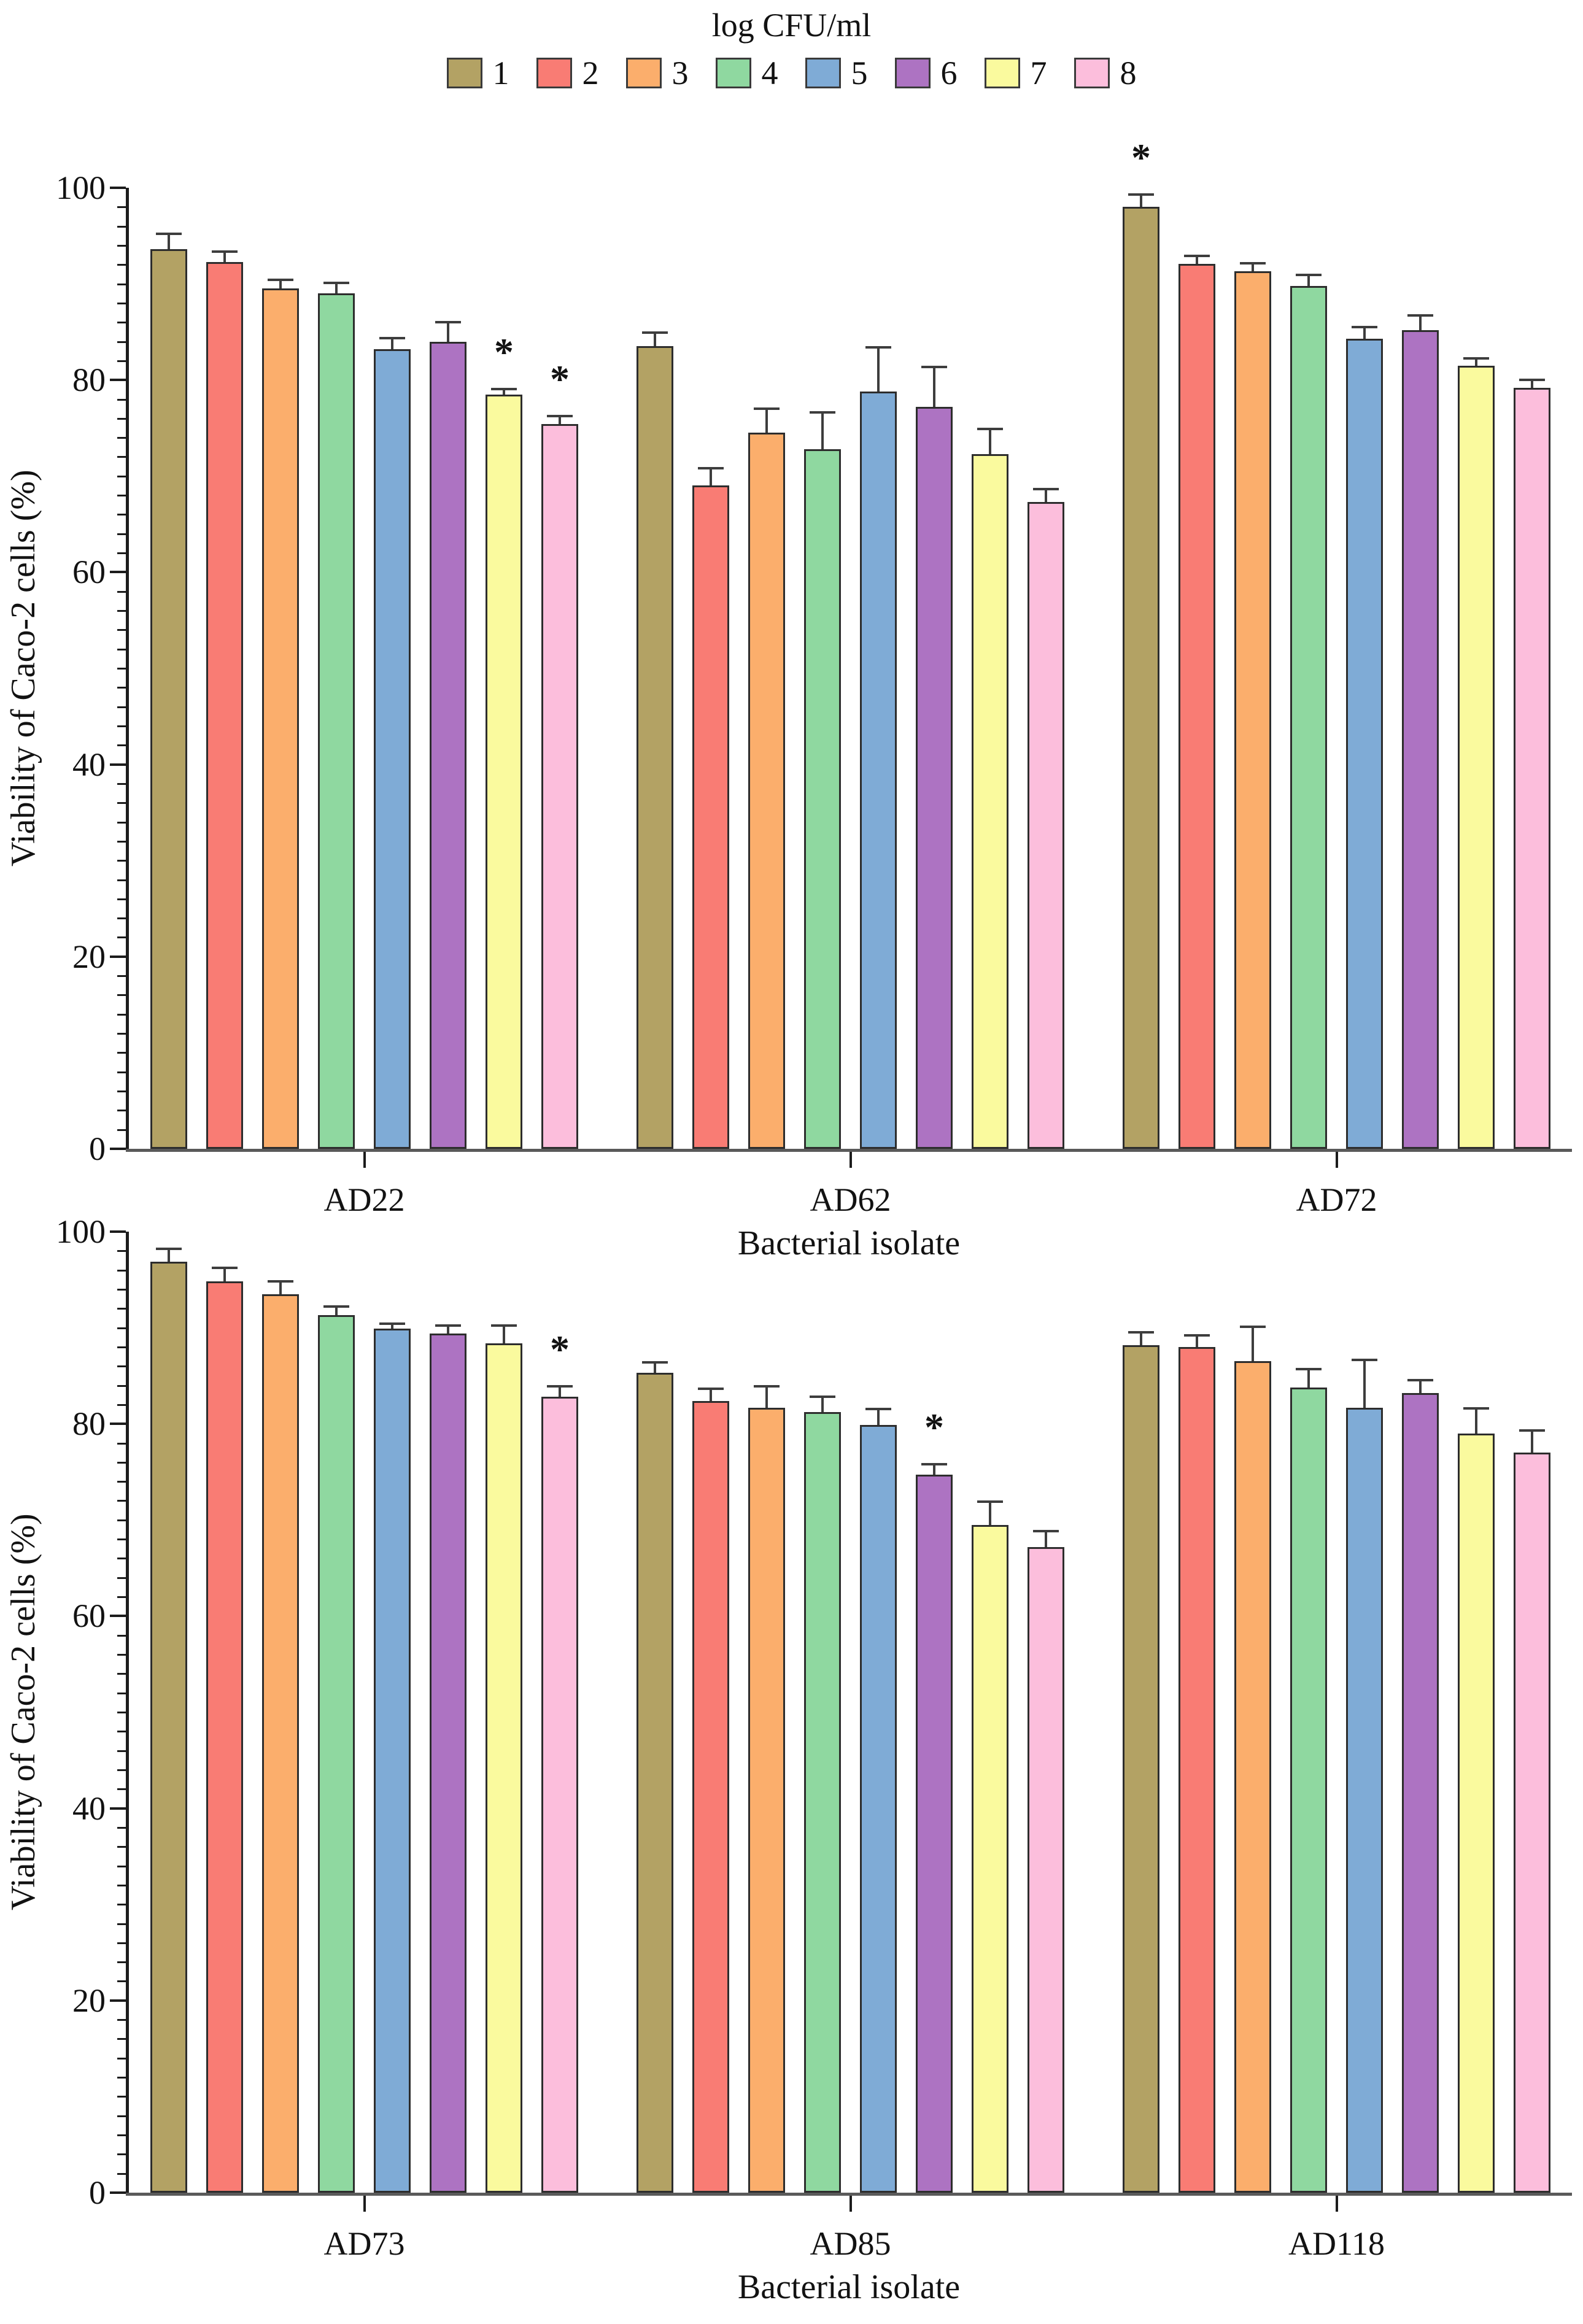  Describe the element at coordinates (127, 670) in the screenshot. I see `y-axis-line` at that location.